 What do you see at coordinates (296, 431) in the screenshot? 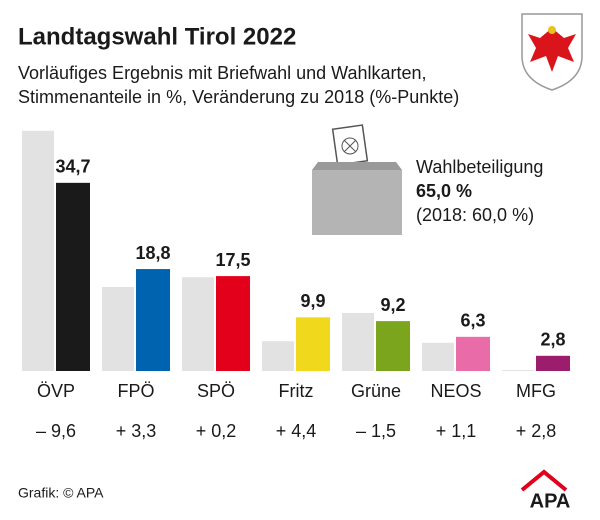
I see `change-label: + 4,4` at bounding box center [296, 431].